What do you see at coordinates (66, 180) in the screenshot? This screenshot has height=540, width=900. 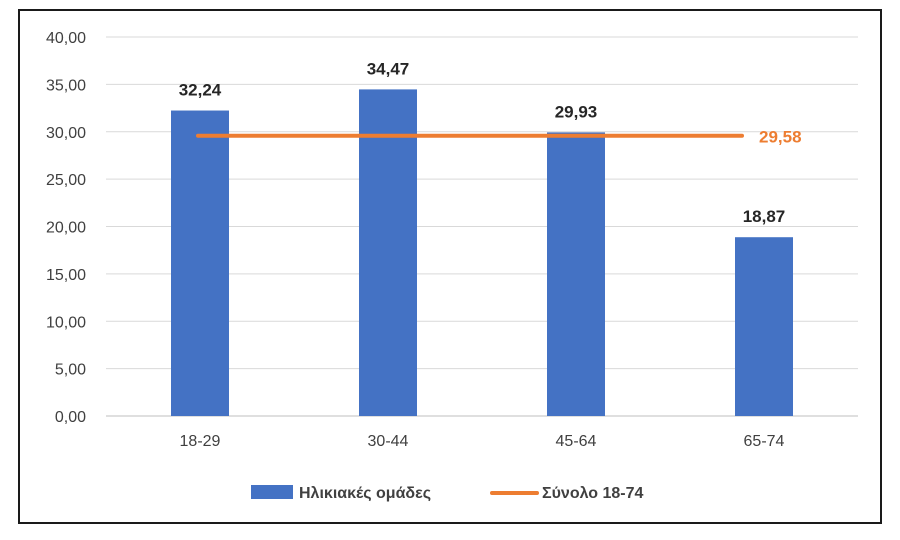 I see `y-tick-label: 25,00` at bounding box center [66, 180].